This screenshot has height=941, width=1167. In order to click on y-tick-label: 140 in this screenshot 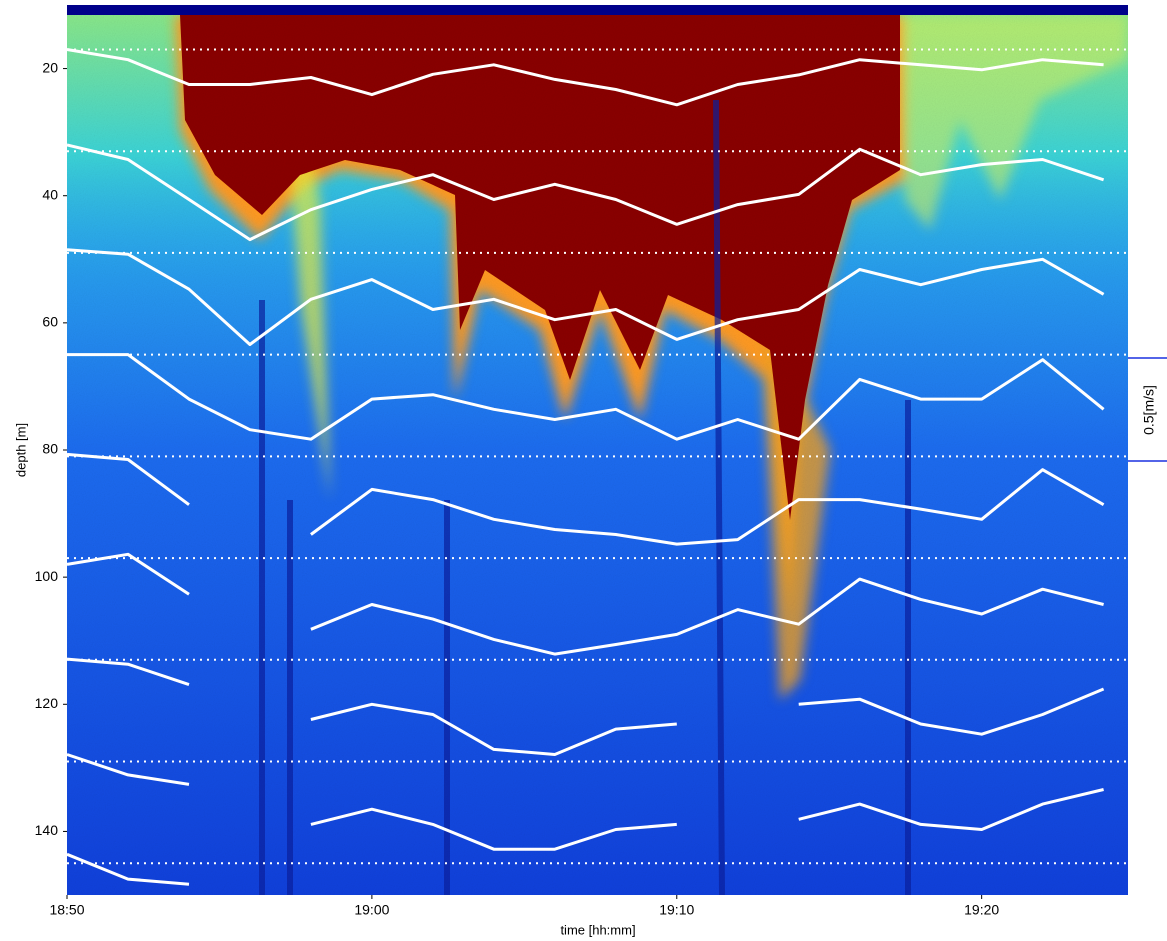, I will do `click(47, 830)`.